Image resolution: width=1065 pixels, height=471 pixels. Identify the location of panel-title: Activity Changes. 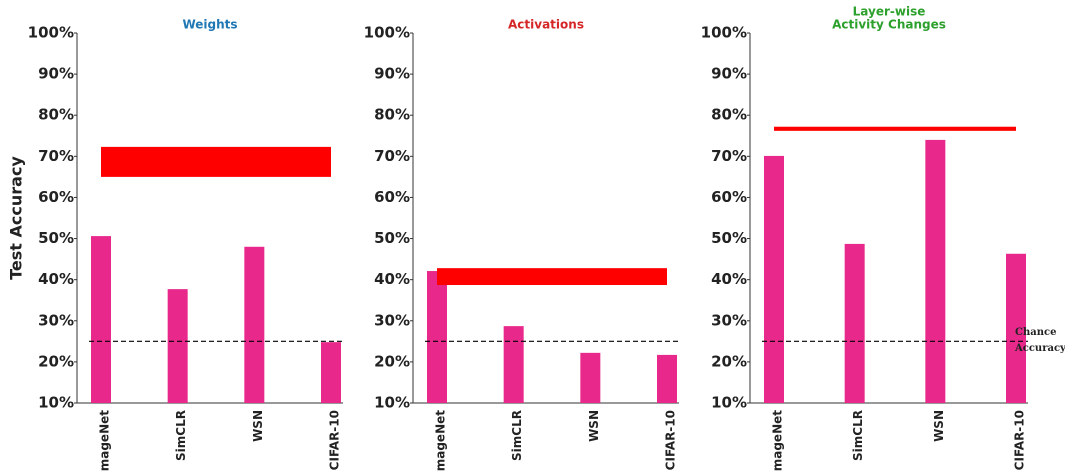
(889, 25).